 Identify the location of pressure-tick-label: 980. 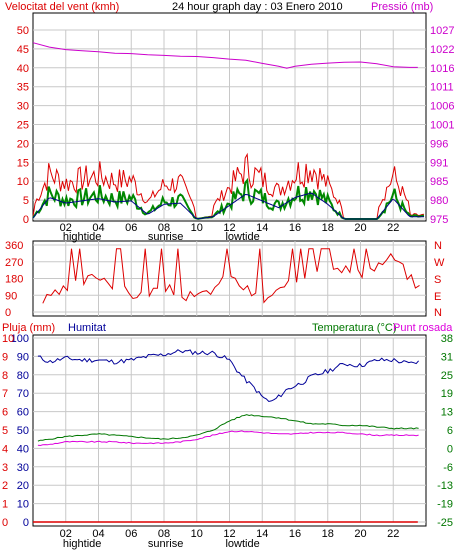
(439, 201).